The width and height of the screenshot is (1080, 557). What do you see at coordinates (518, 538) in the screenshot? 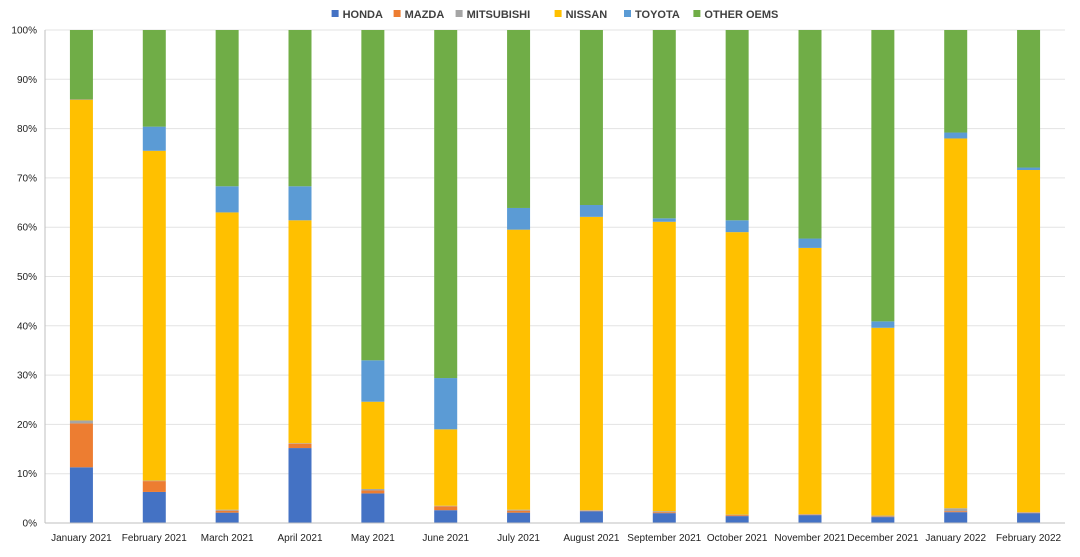
I see `x-tick-label: July 2021` at bounding box center [518, 538].